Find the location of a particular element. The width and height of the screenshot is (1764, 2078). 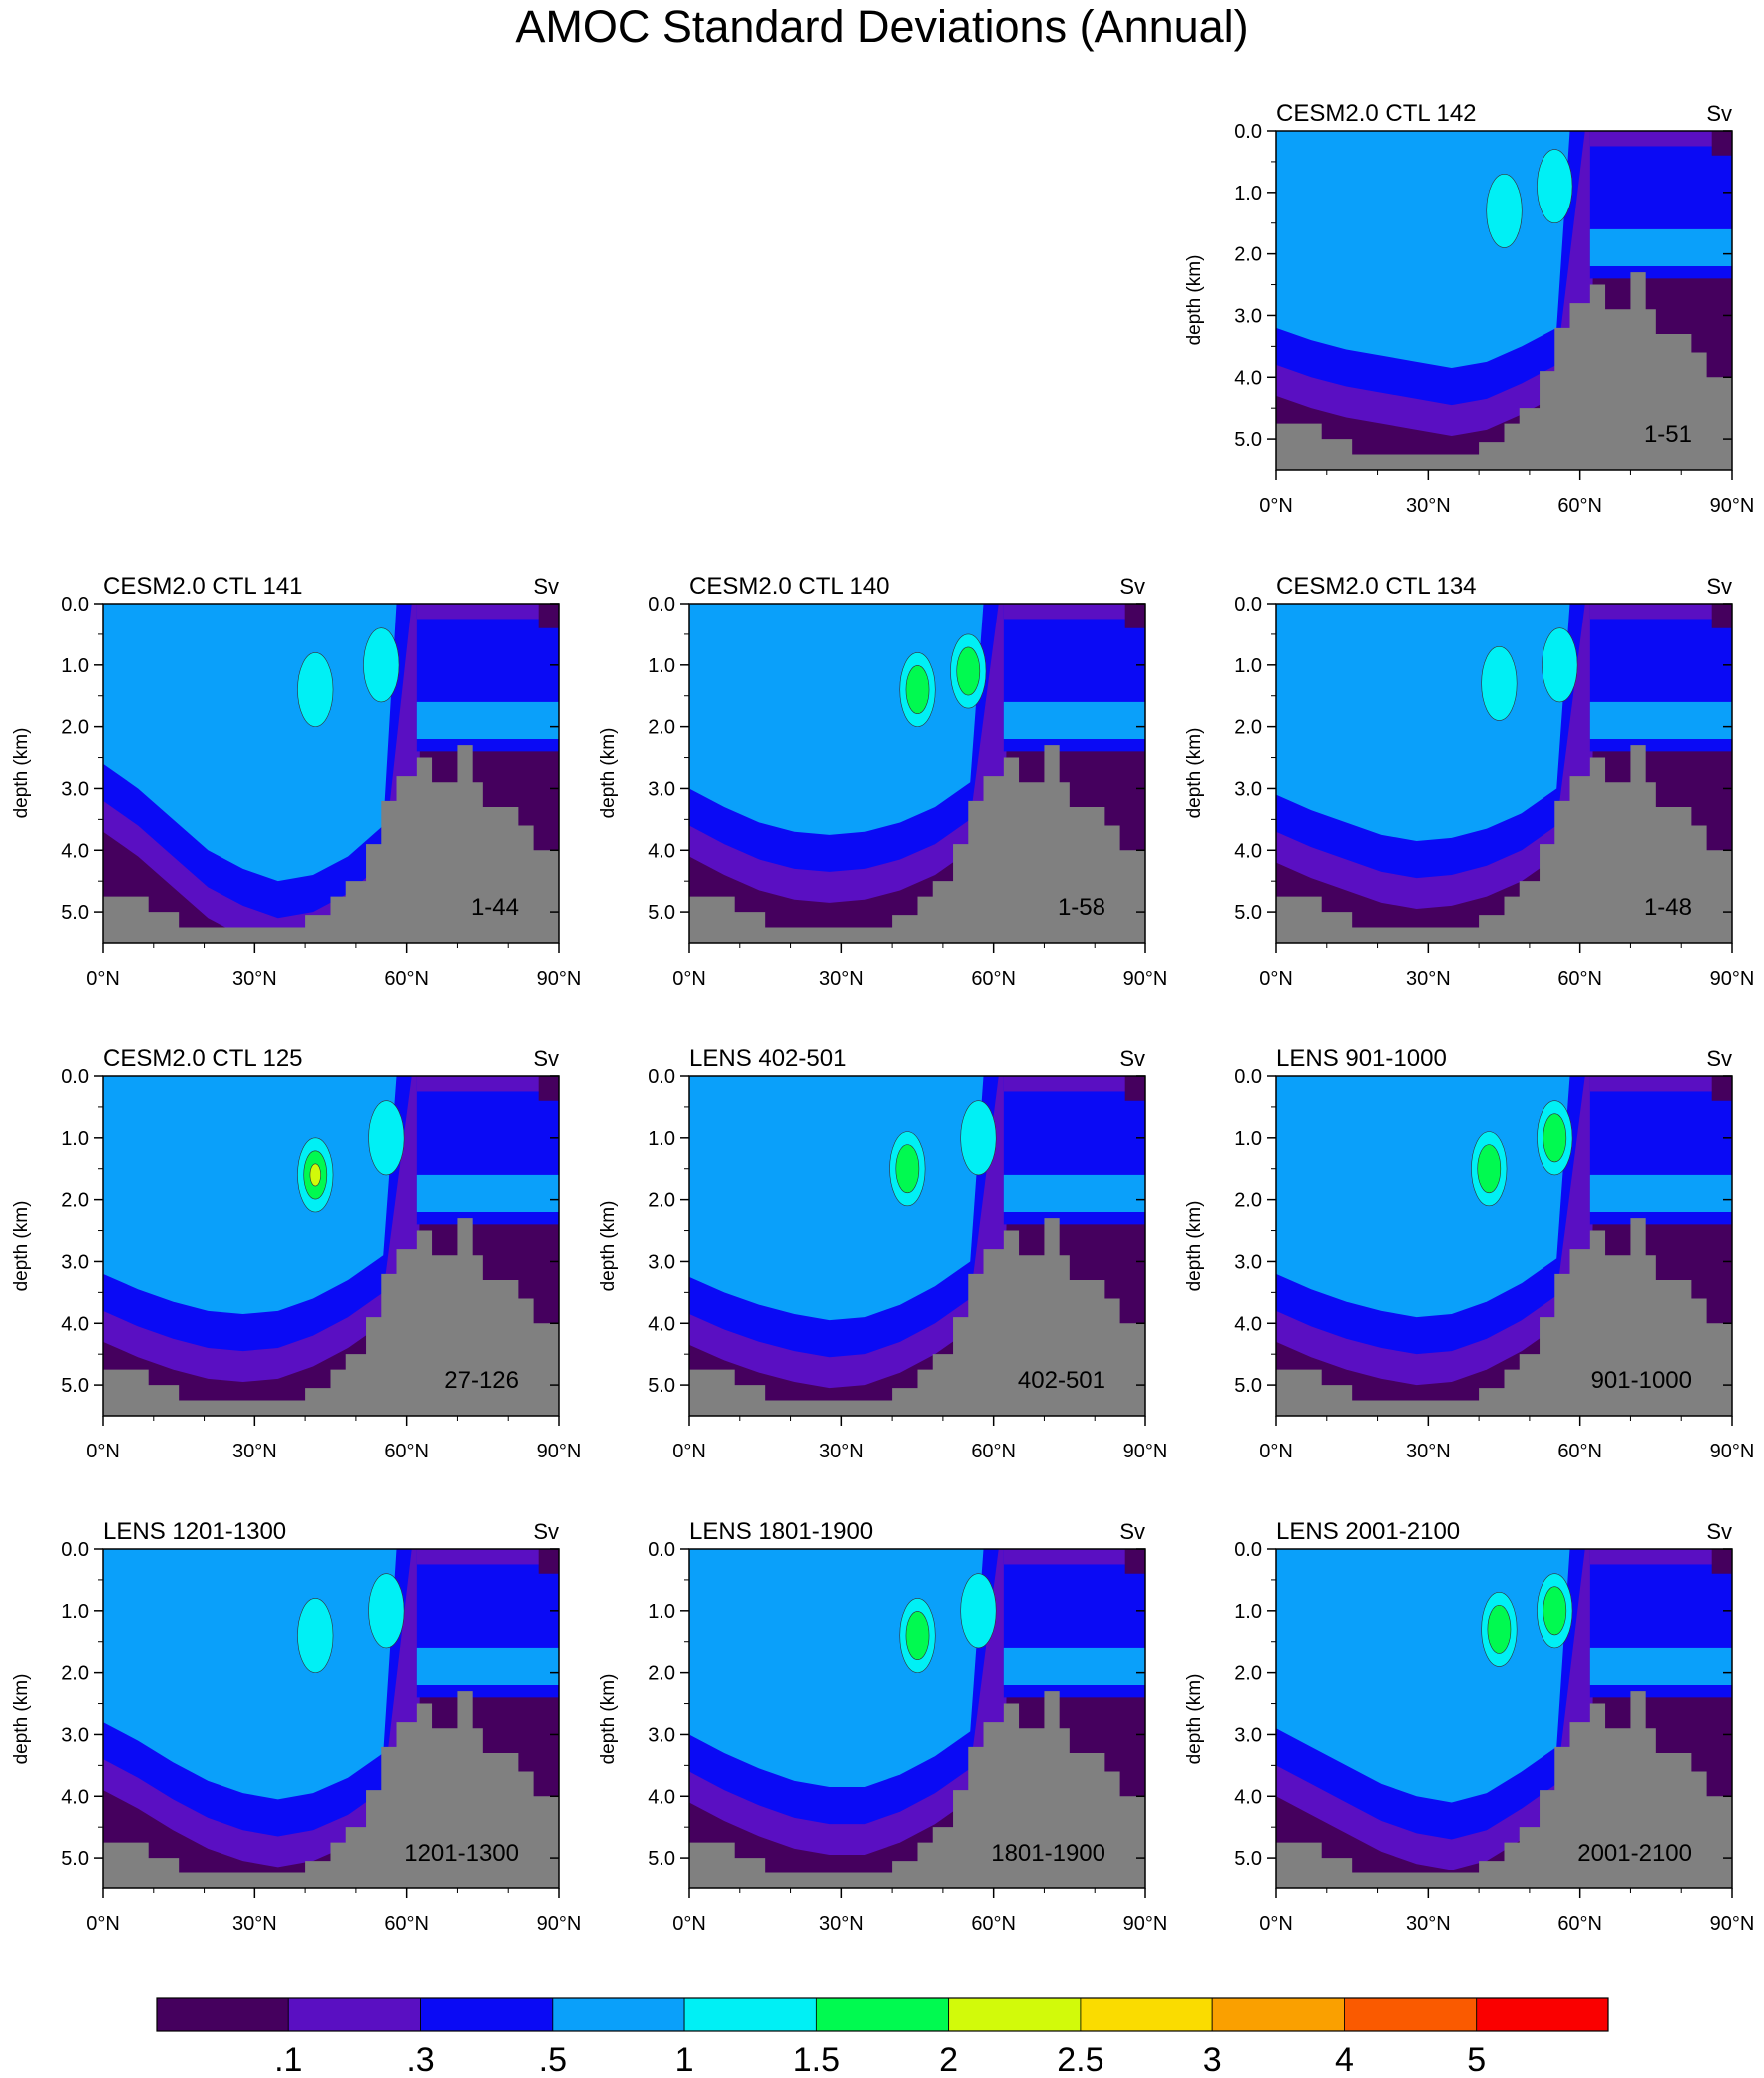

years-label: 1801-1900 is located at coordinates (1048, 1853).